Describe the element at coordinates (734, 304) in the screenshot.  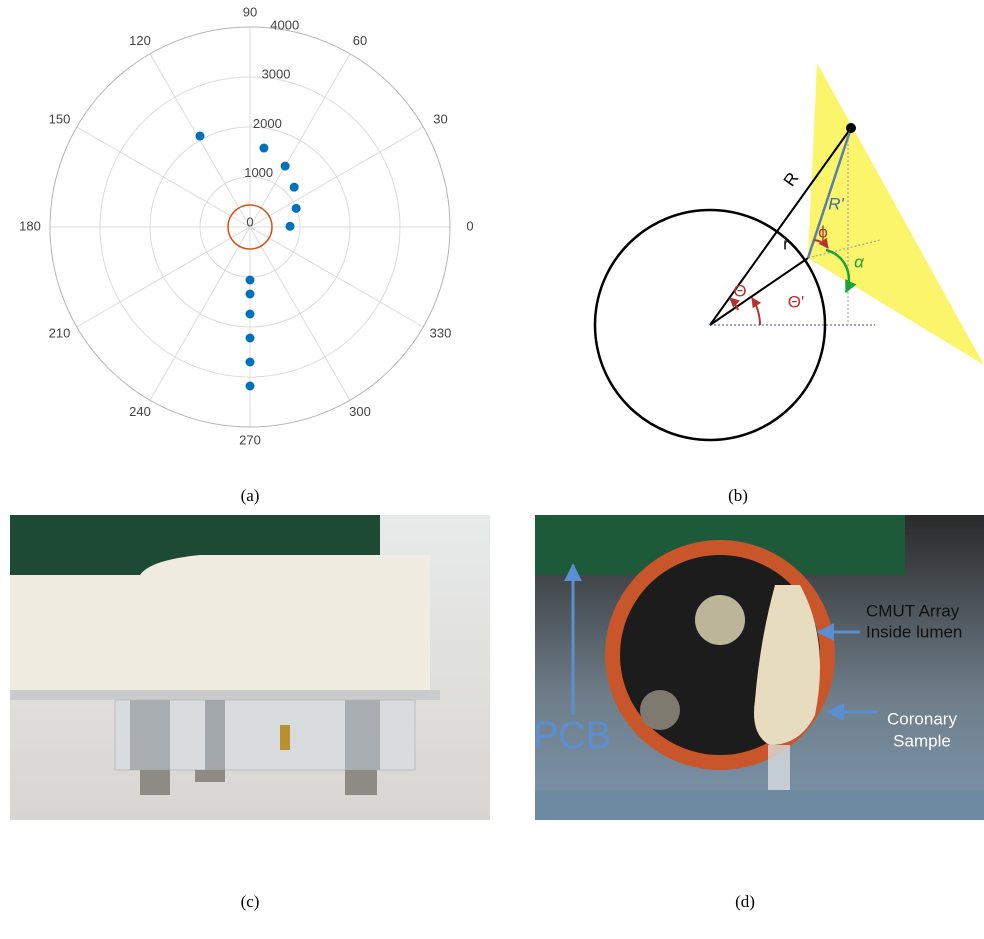
I see `theta-arc` at that location.